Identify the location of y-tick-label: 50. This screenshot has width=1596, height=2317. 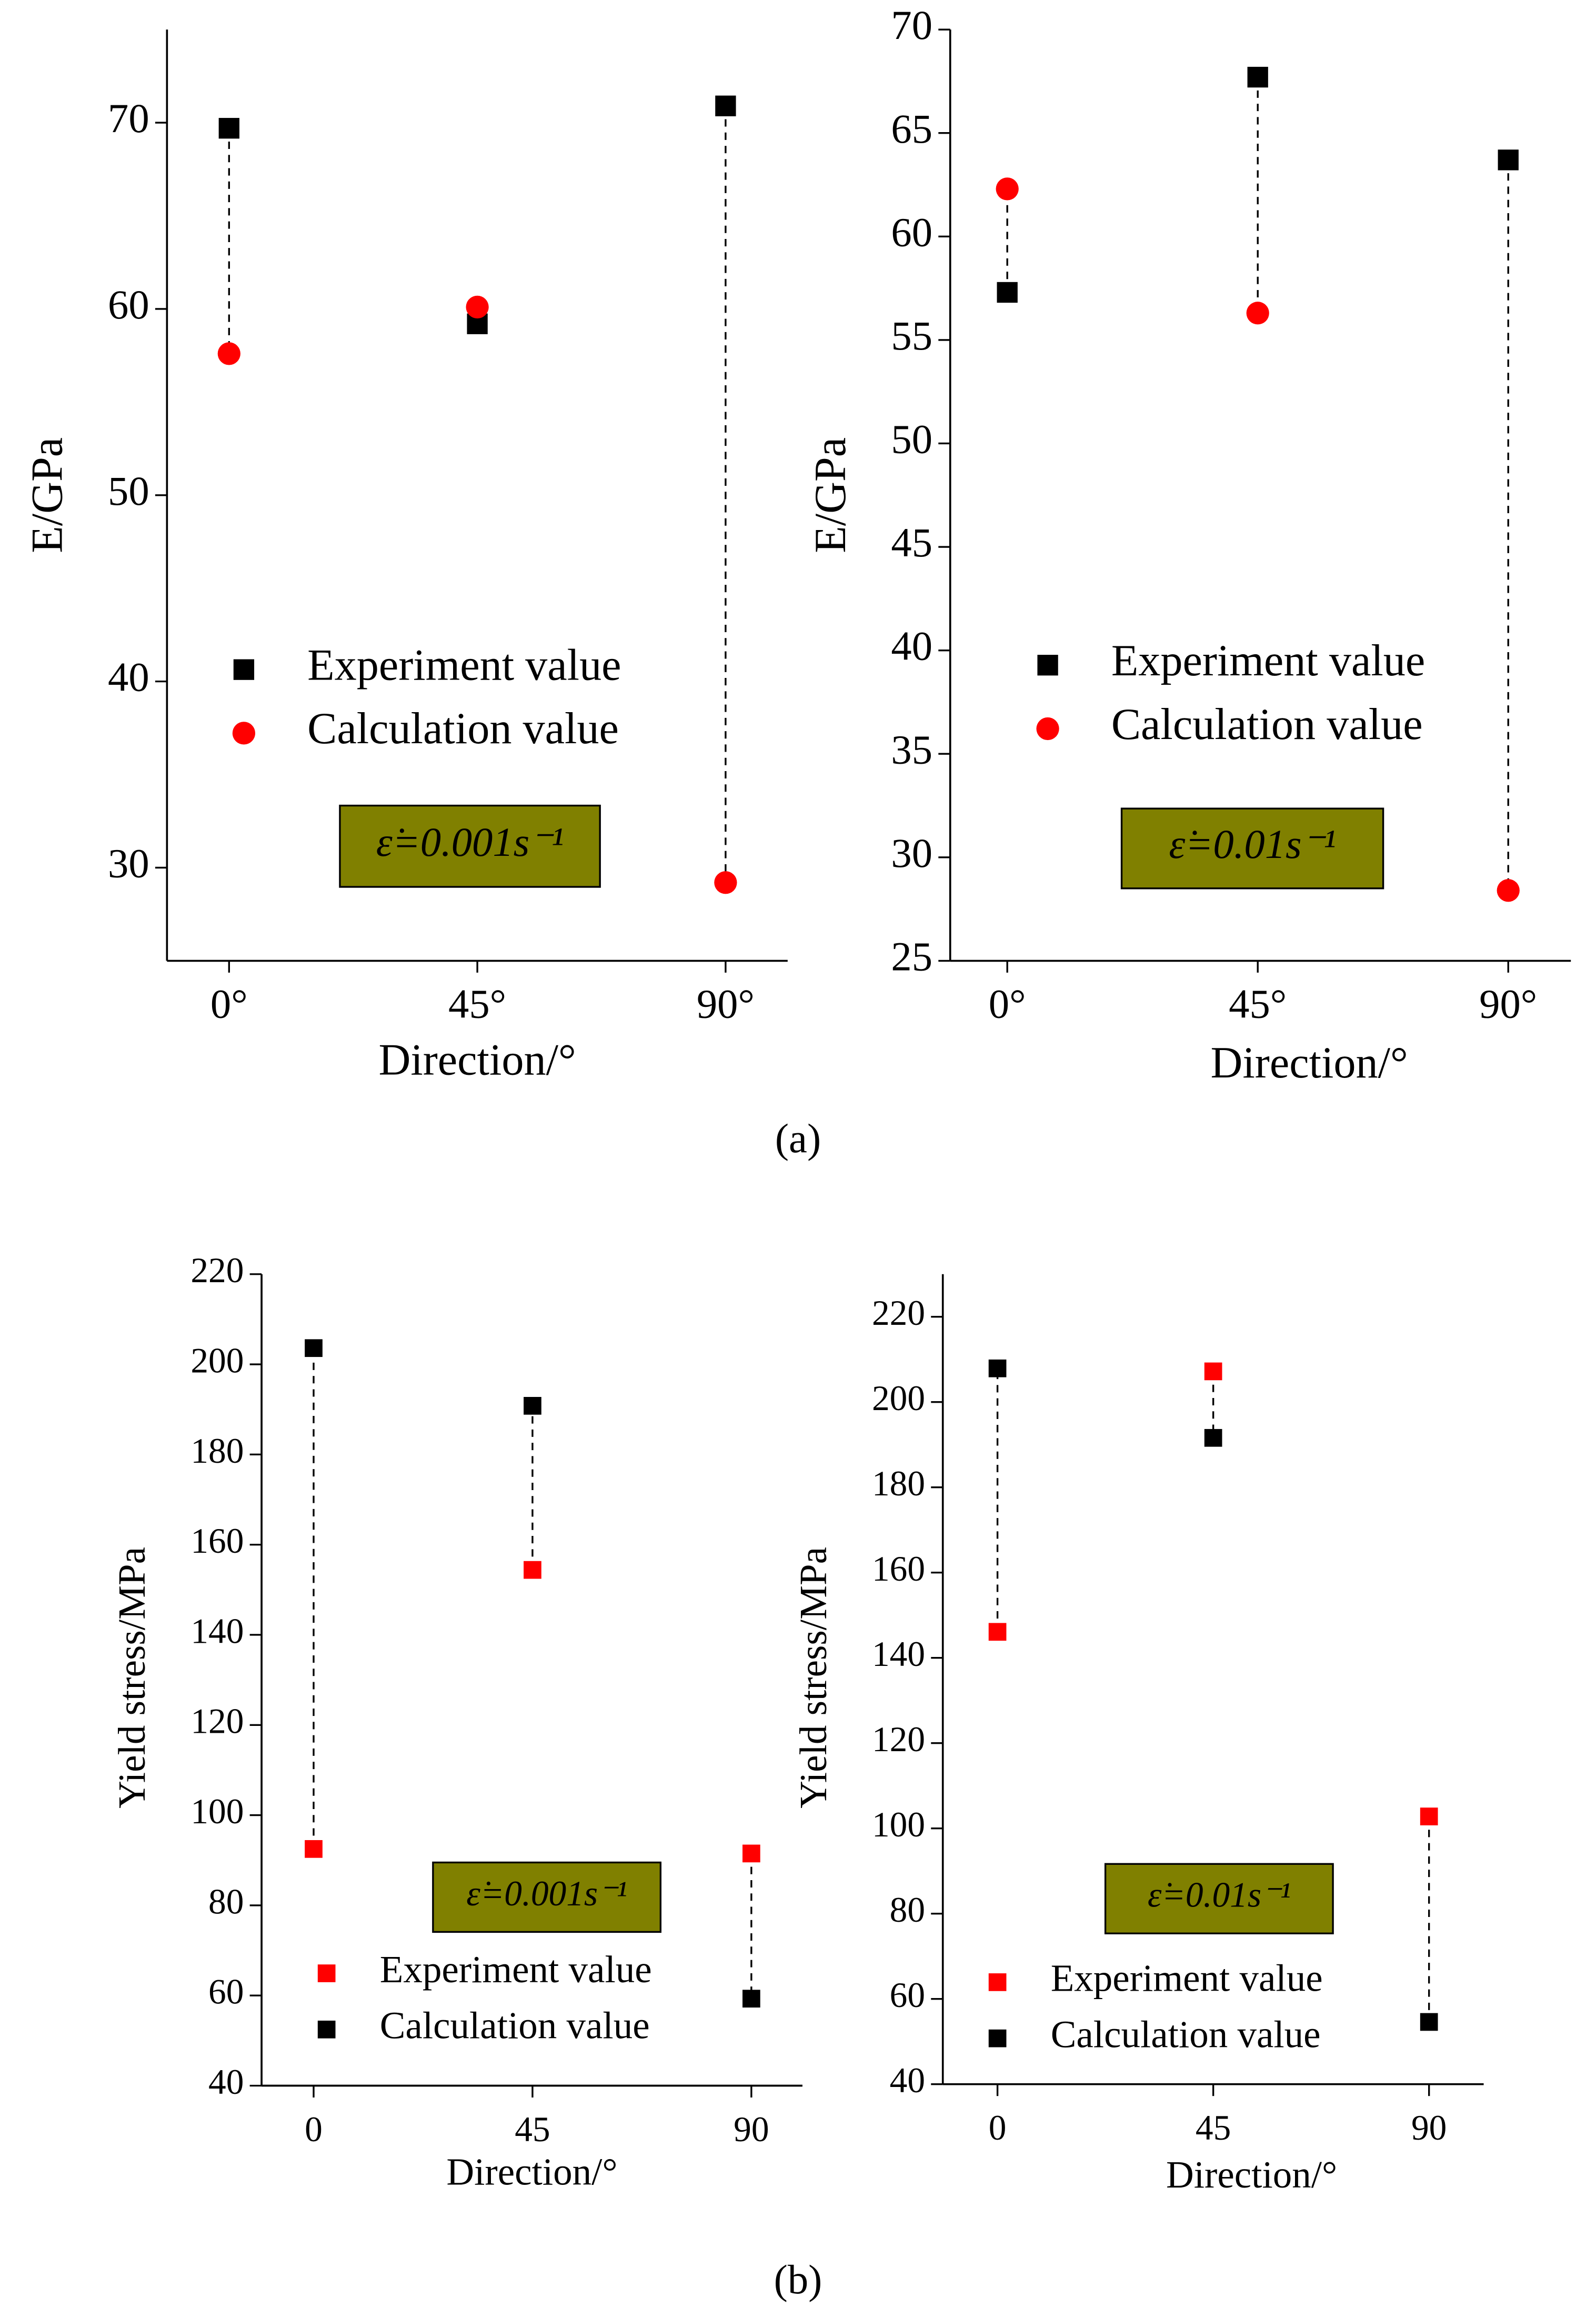
(128, 491).